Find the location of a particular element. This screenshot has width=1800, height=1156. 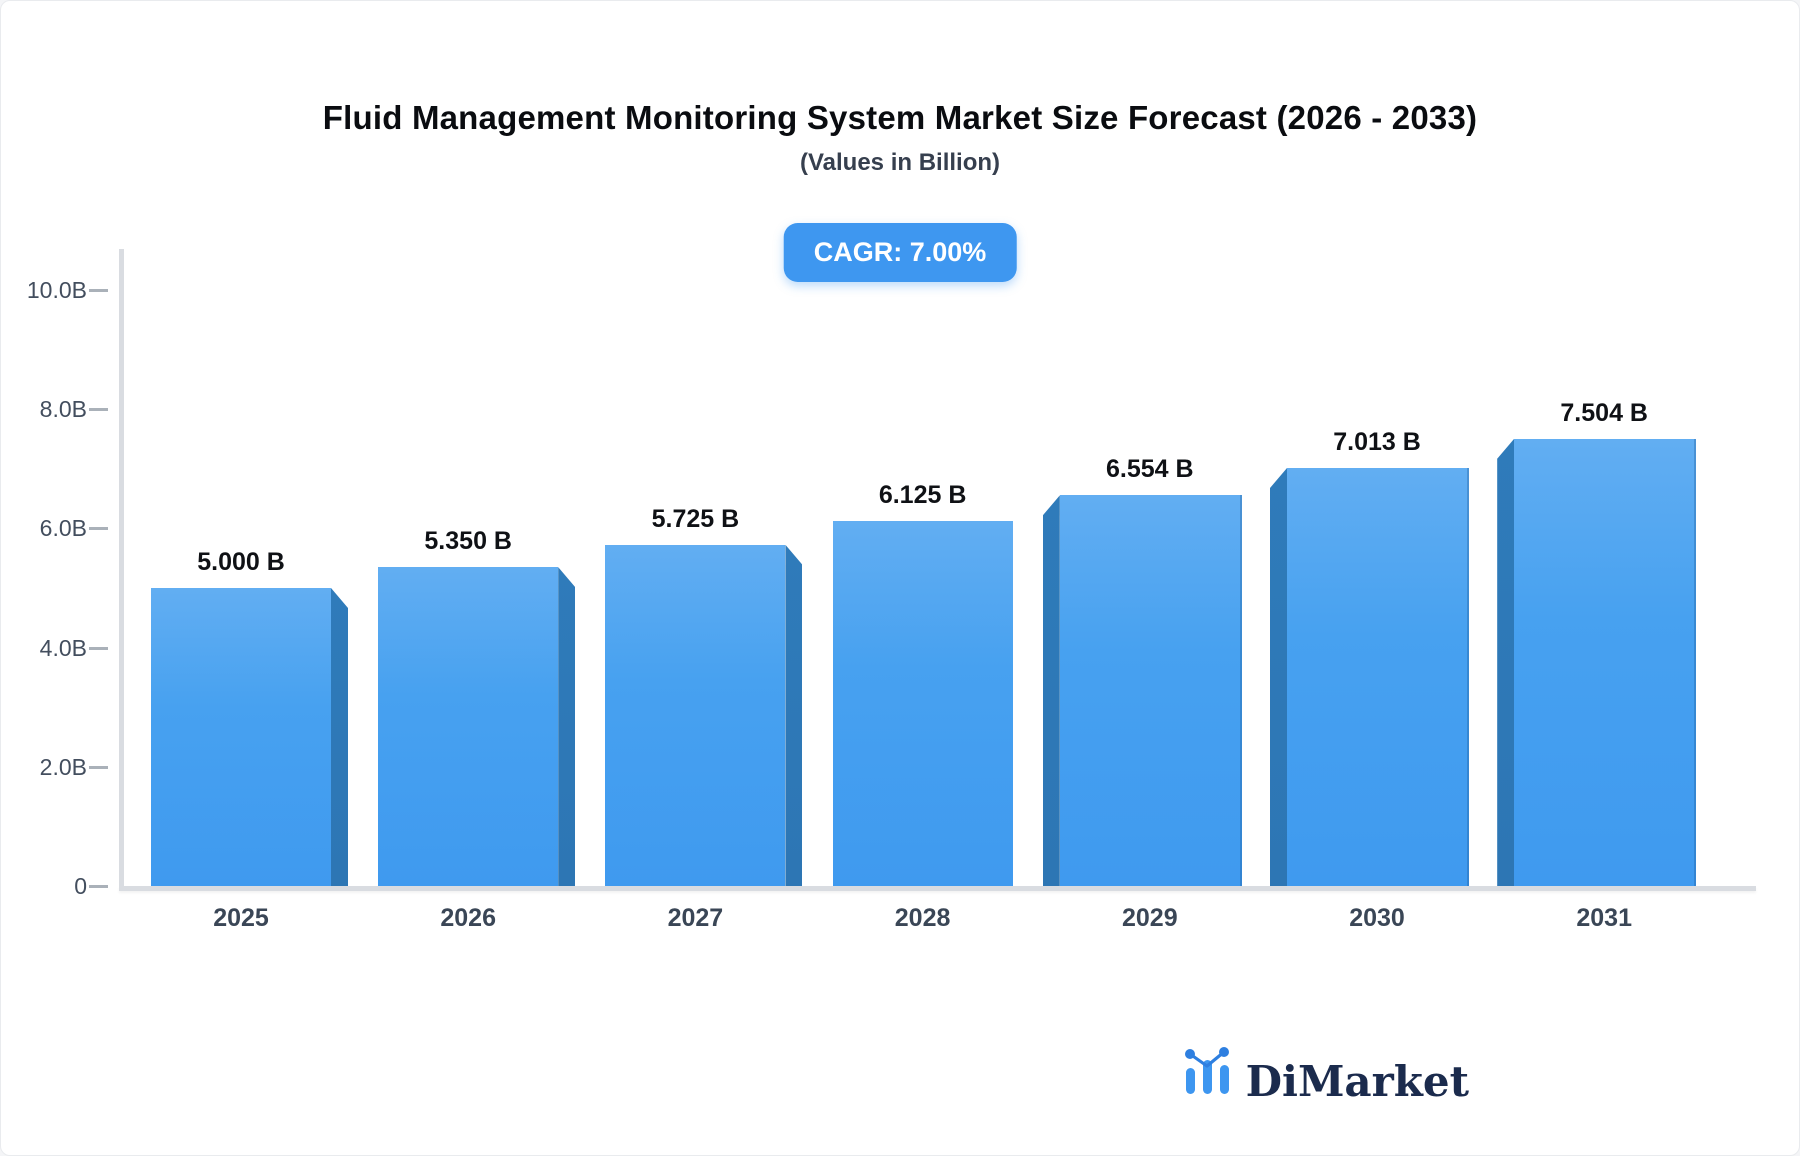

bar-2027 is located at coordinates (695, 715).